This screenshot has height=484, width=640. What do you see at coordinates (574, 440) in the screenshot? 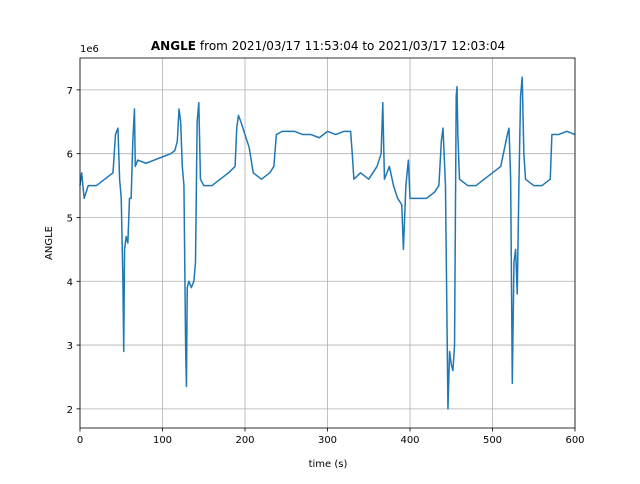
I see `x-tick-label: 600` at bounding box center [574, 440].